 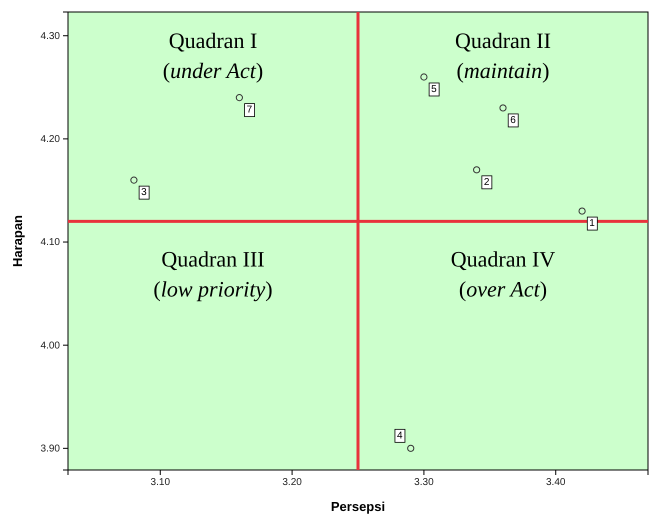 I want to click on label-box: 1, so click(x=592, y=223).